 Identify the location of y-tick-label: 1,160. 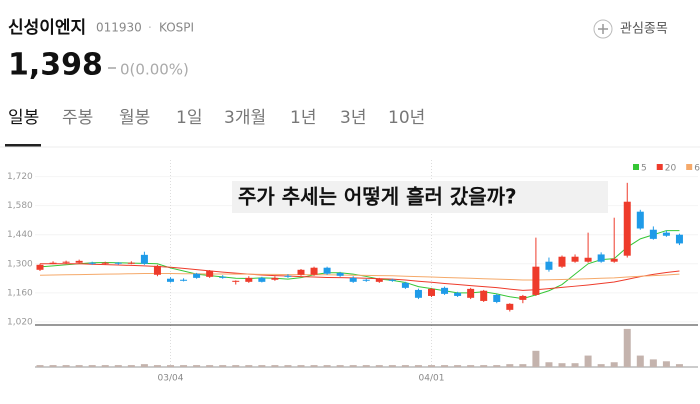
(20, 293).